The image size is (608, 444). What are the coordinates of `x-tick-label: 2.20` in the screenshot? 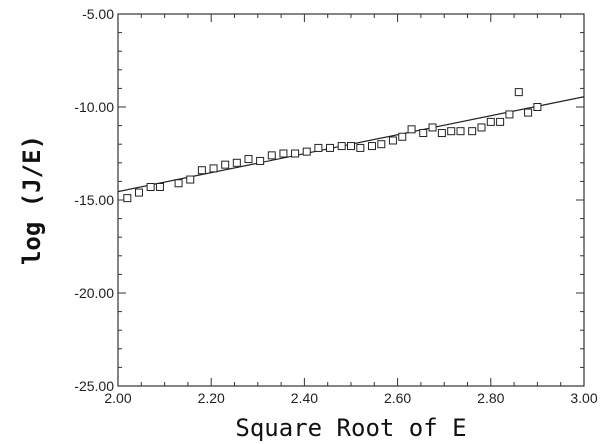 It's located at (211, 398).